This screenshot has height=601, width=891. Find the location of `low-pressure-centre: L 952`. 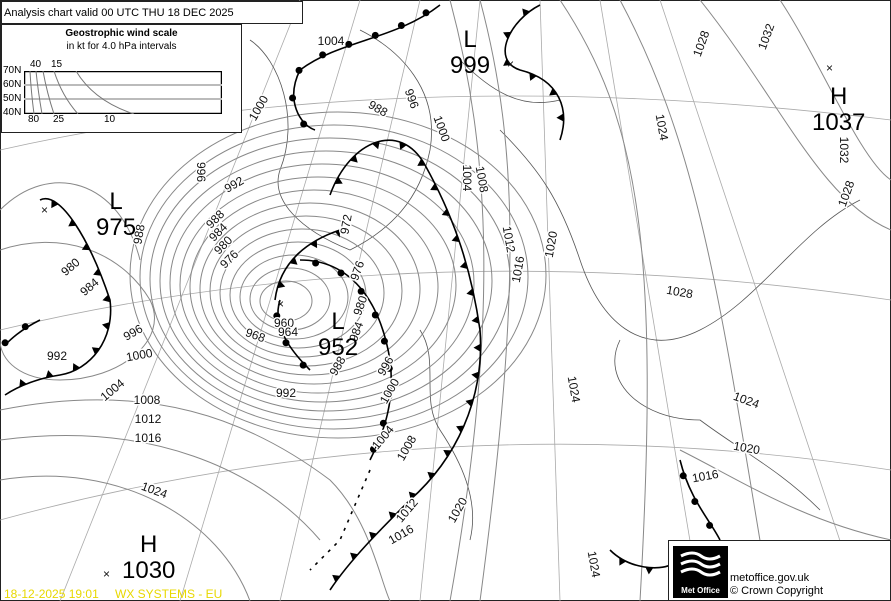

low-pressure-centre: L 952 is located at coordinates (338, 334).